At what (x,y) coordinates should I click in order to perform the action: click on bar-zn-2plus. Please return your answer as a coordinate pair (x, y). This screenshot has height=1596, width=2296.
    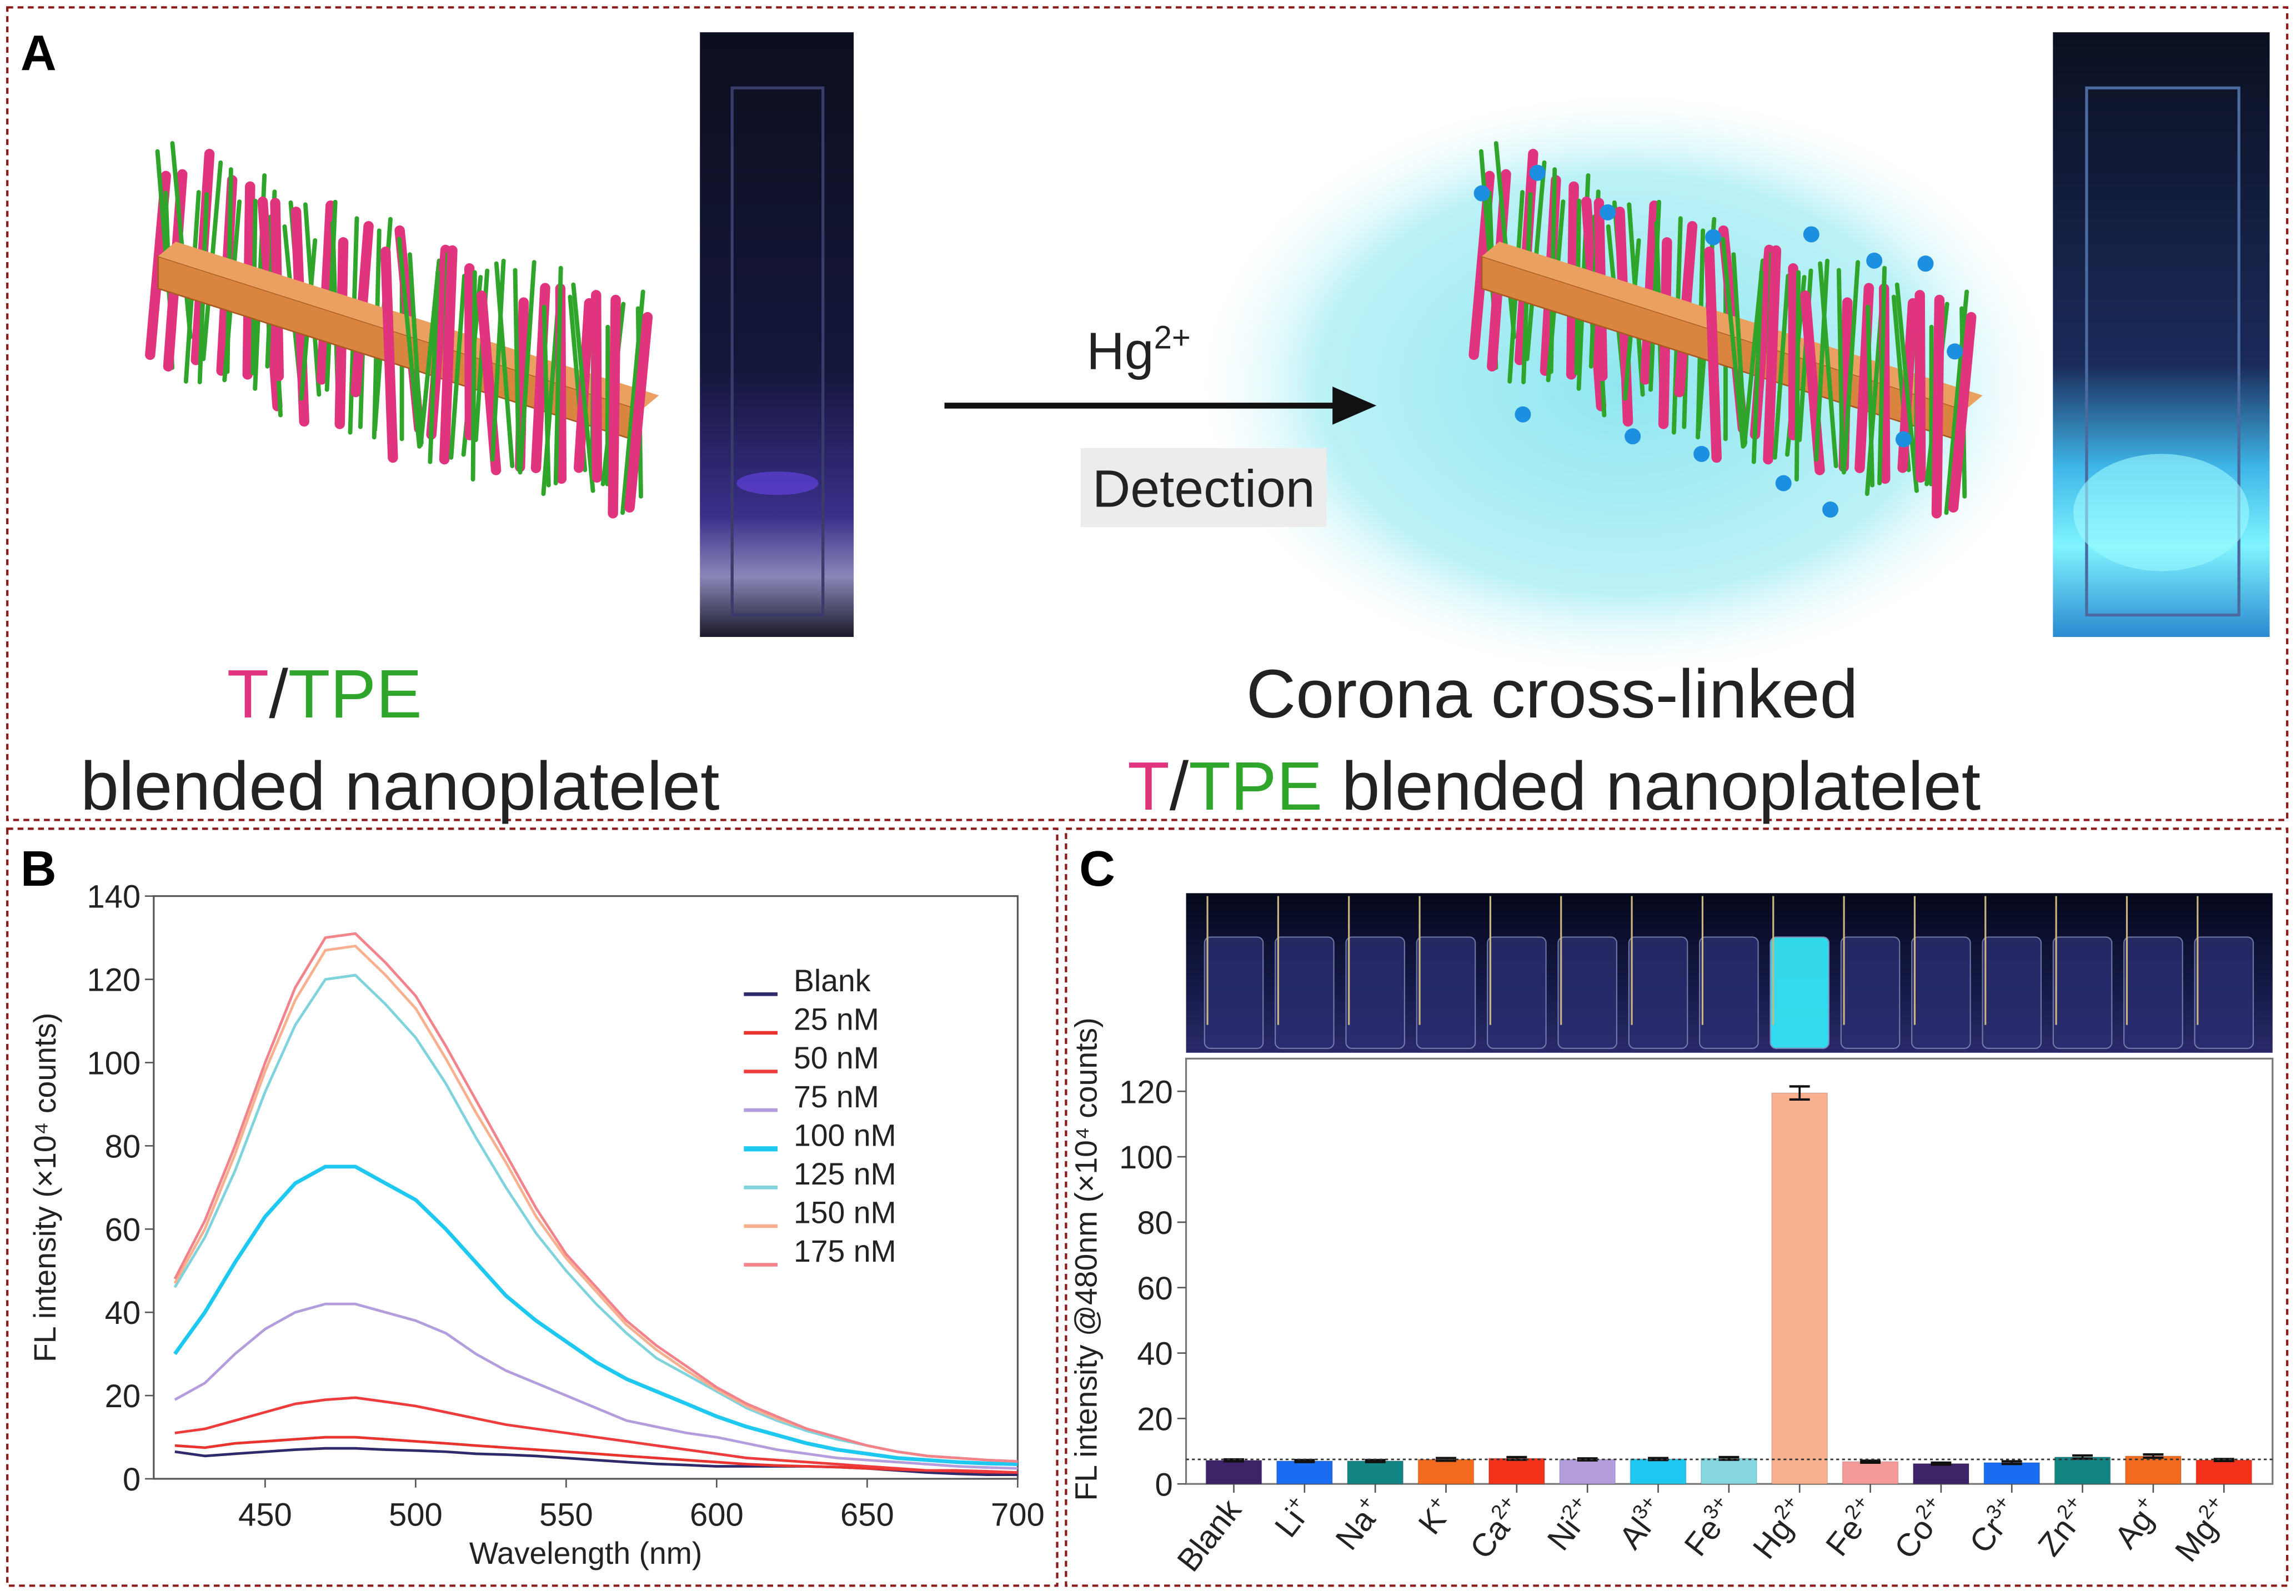
    Looking at the image, I should click on (2082, 1470).